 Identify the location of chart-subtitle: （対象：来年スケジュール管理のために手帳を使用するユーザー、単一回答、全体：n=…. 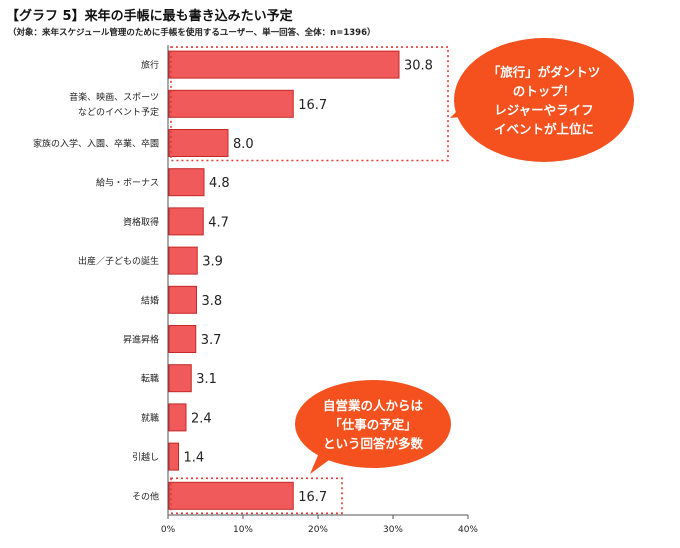
(192, 33).